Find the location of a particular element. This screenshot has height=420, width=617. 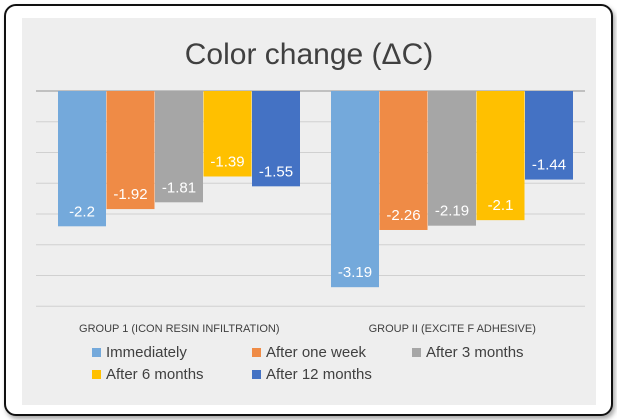

data-label: -2.2 is located at coordinates (82, 211).